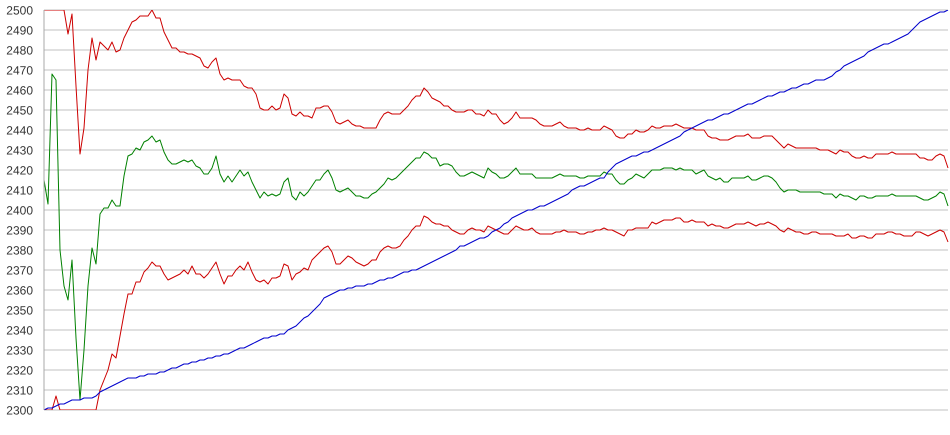  I want to click on y-tick-label: 2380, so click(20, 250).